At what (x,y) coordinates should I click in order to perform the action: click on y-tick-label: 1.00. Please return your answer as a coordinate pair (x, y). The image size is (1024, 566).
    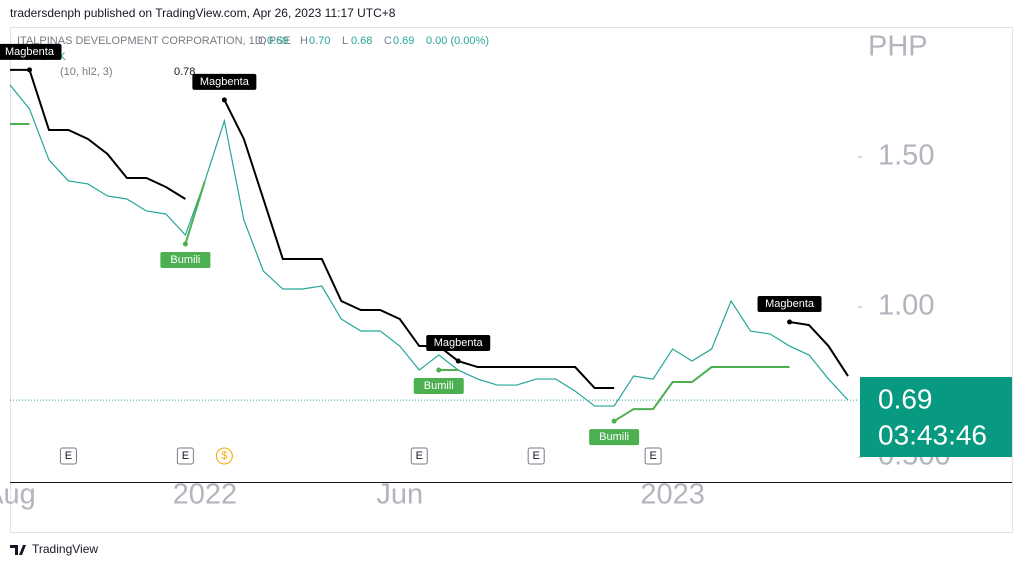
    Looking at the image, I should click on (906, 306).